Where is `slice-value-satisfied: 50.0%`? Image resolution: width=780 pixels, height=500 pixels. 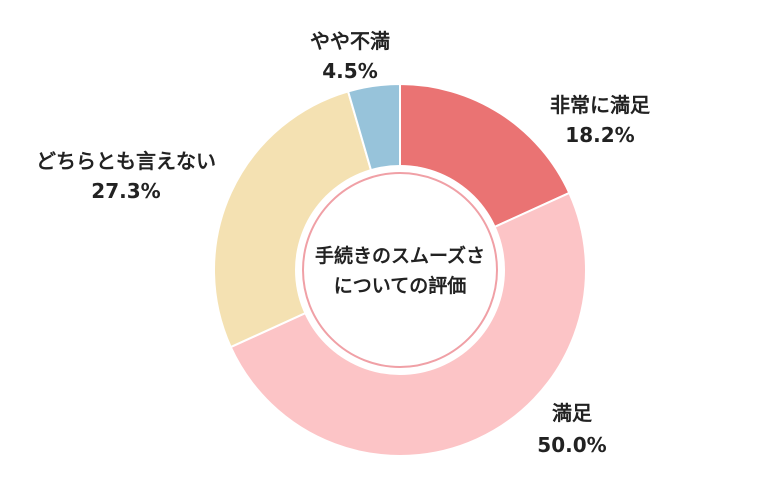 slice-value-satisfied: 50.0% is located at coordinates (571, 445).